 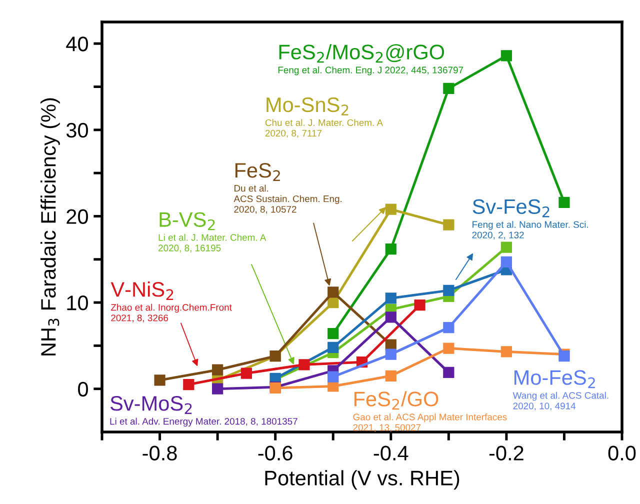 I want to click on y-tick-label: 30, so click(x=77, y=130).